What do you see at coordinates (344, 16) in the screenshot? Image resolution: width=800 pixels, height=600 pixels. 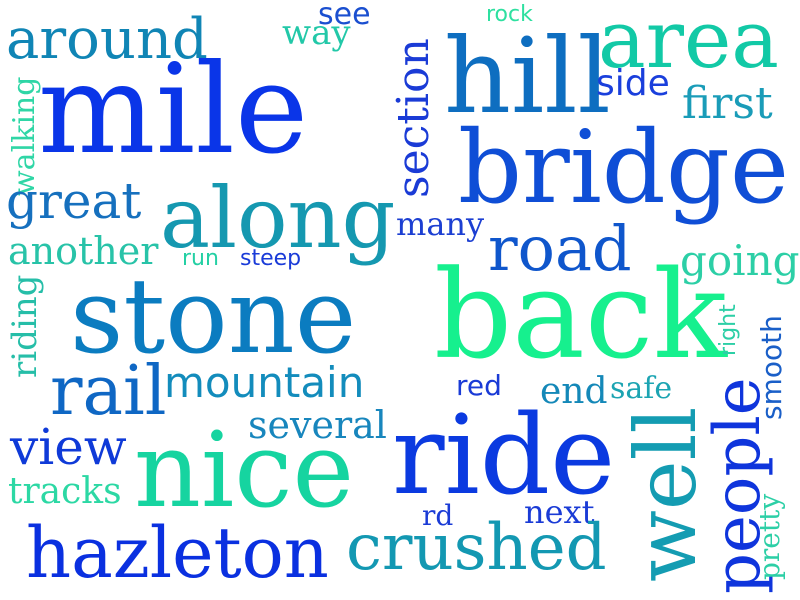 I see `word-see: see` at bounding box center [344, 16].